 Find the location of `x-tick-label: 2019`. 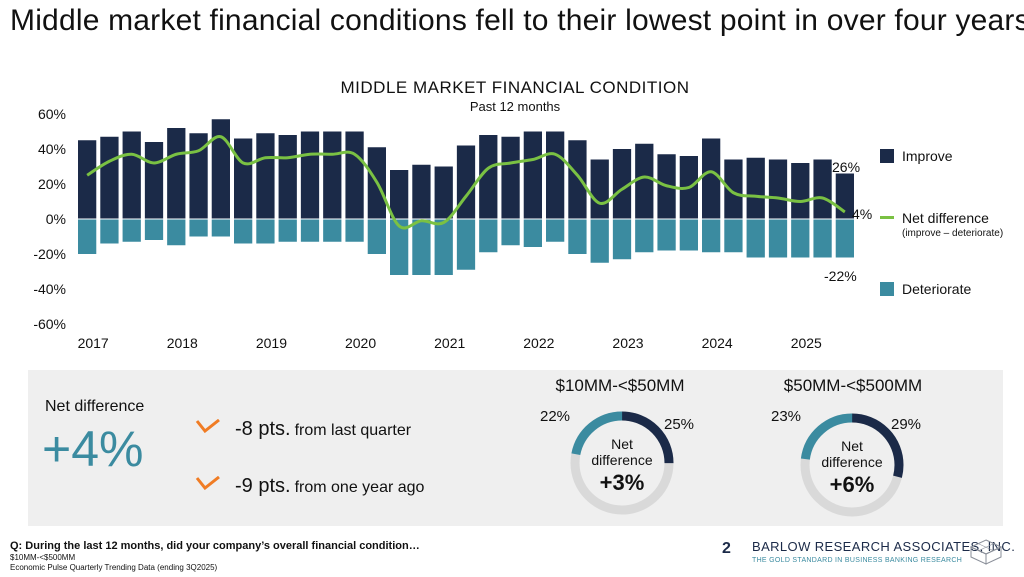

x-tick-label: 2019 is located at coordinates (271, 343).